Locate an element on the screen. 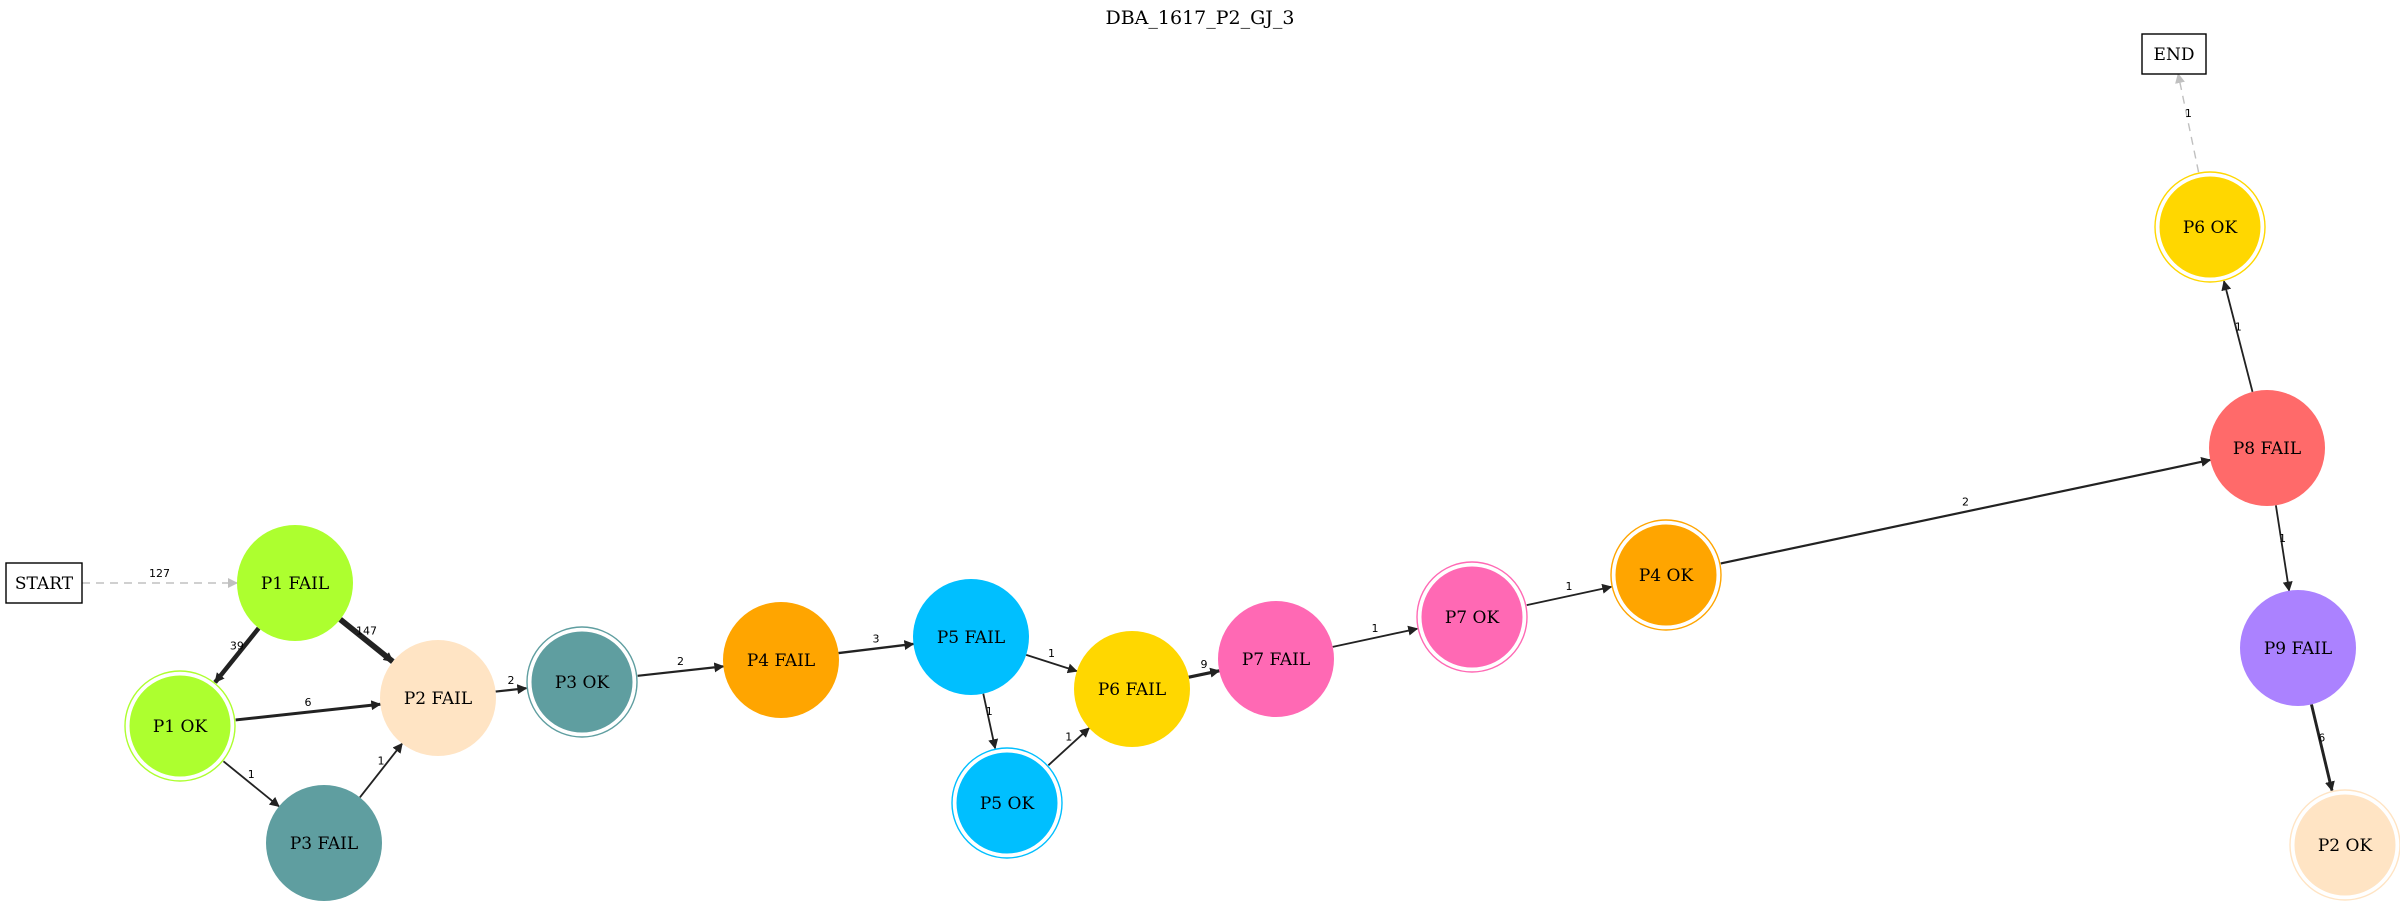 The height and width of the screenshot is (905, 2400). edge-p6fail-to-p7fail: 9 is located at coordinates (1204, 668).